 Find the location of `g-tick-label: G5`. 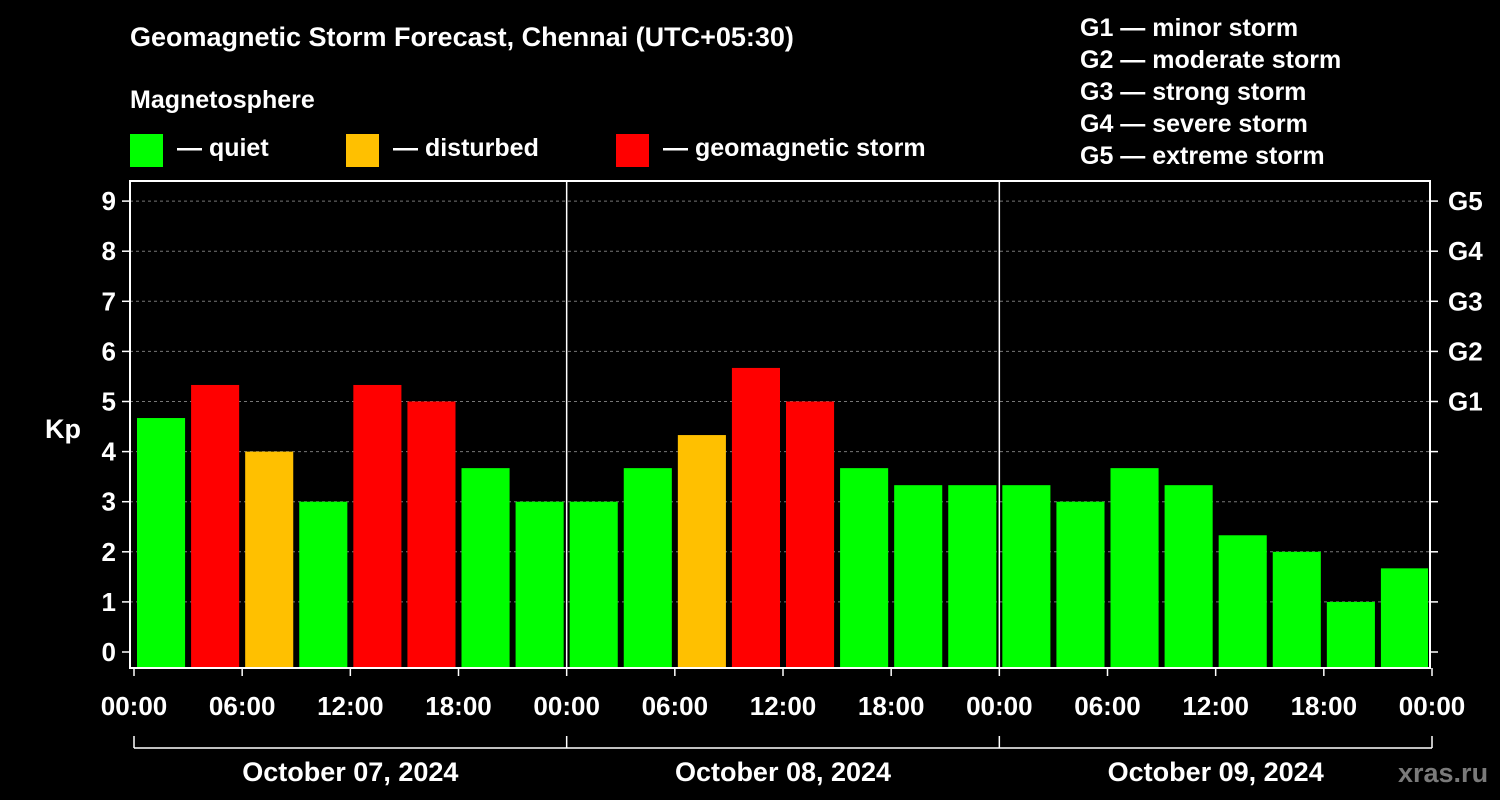

g-tick-label: G5 is located at coordinates (1465, 201).